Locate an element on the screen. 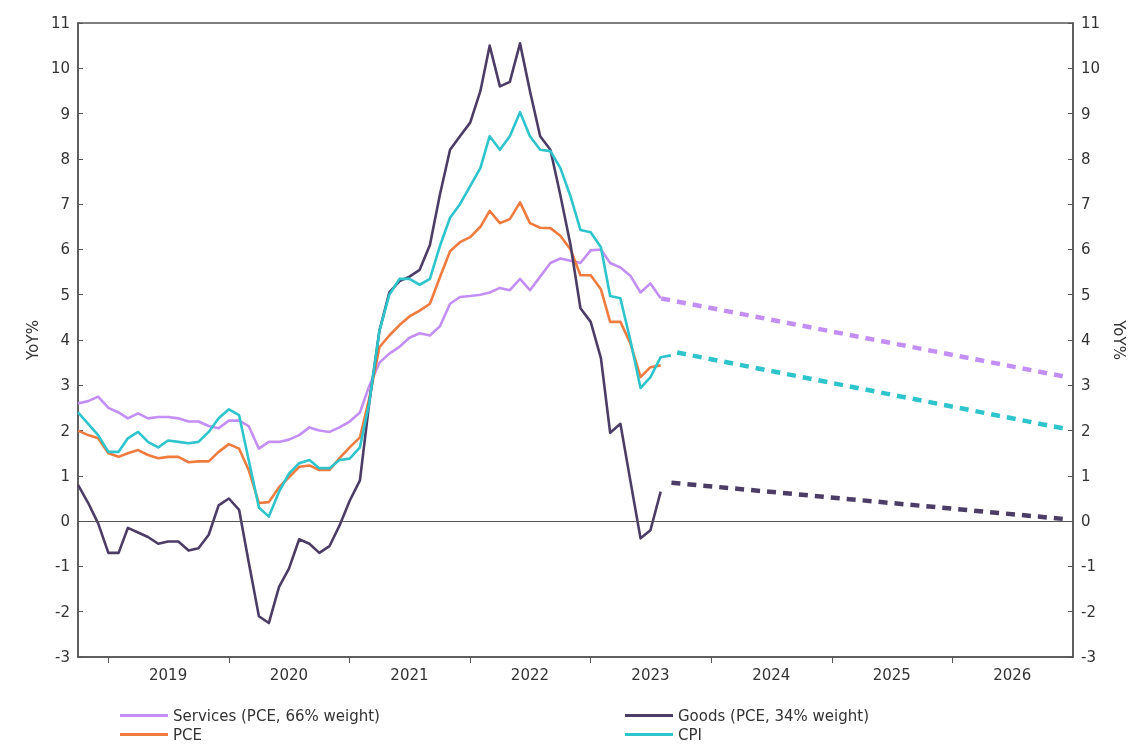 This screenshot has height=747, width=1144. x-tick-label: 2025 is located at coordinates (891, 674).